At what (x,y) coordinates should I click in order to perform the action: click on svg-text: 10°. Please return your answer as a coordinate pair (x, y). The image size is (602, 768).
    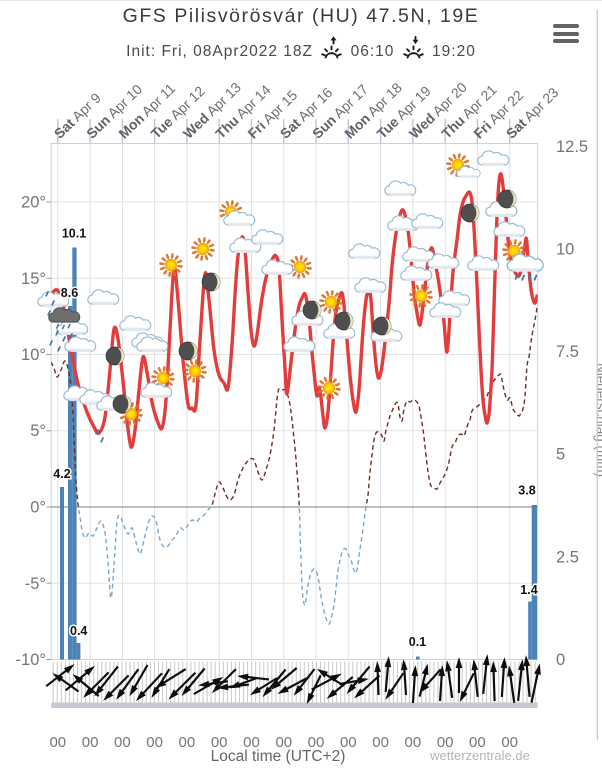
    Looking at the image, I should click on (33, 355).